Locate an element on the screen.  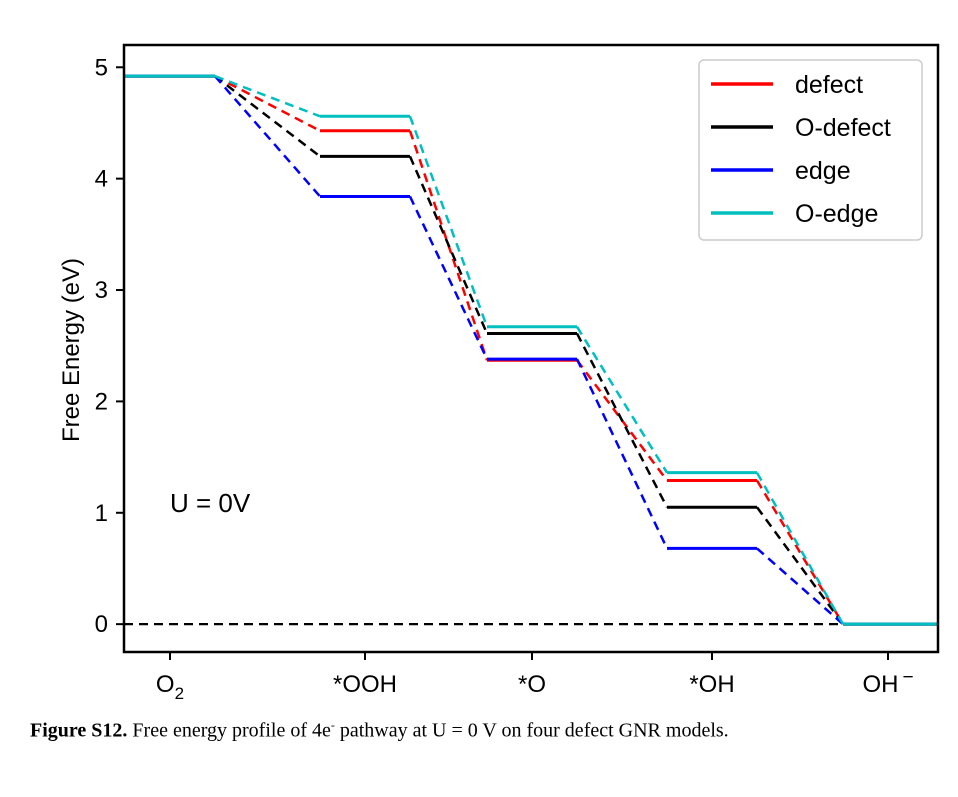
y-tick-label: 4 is located at coordinates (101, 179).